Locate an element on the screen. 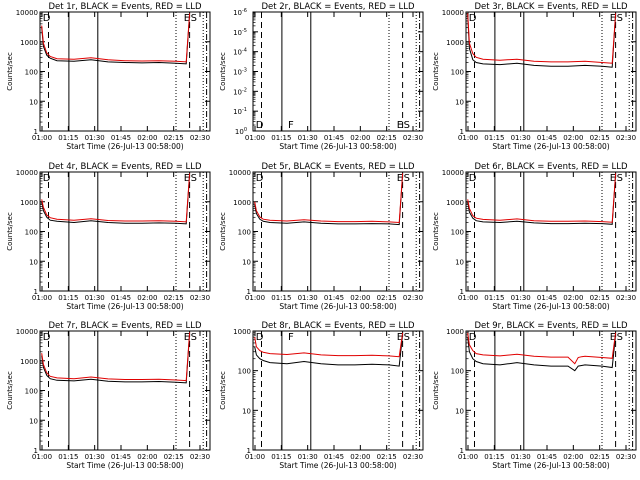 This screenshot has width=640, height=480. panel-title: Det 3r, BLACK = Events, RED = LLD is located at coordinates (551, 7).